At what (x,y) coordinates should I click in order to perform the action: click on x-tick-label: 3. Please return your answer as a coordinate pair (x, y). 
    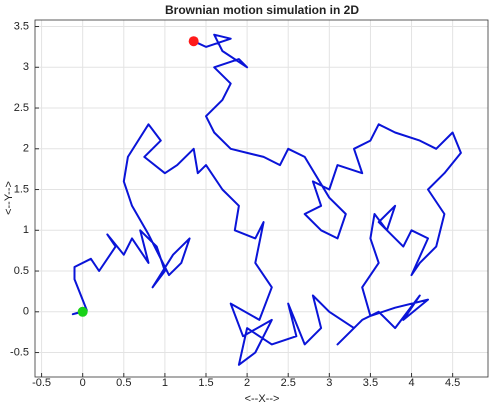
    Looking at the image, I should click on (329, 383).